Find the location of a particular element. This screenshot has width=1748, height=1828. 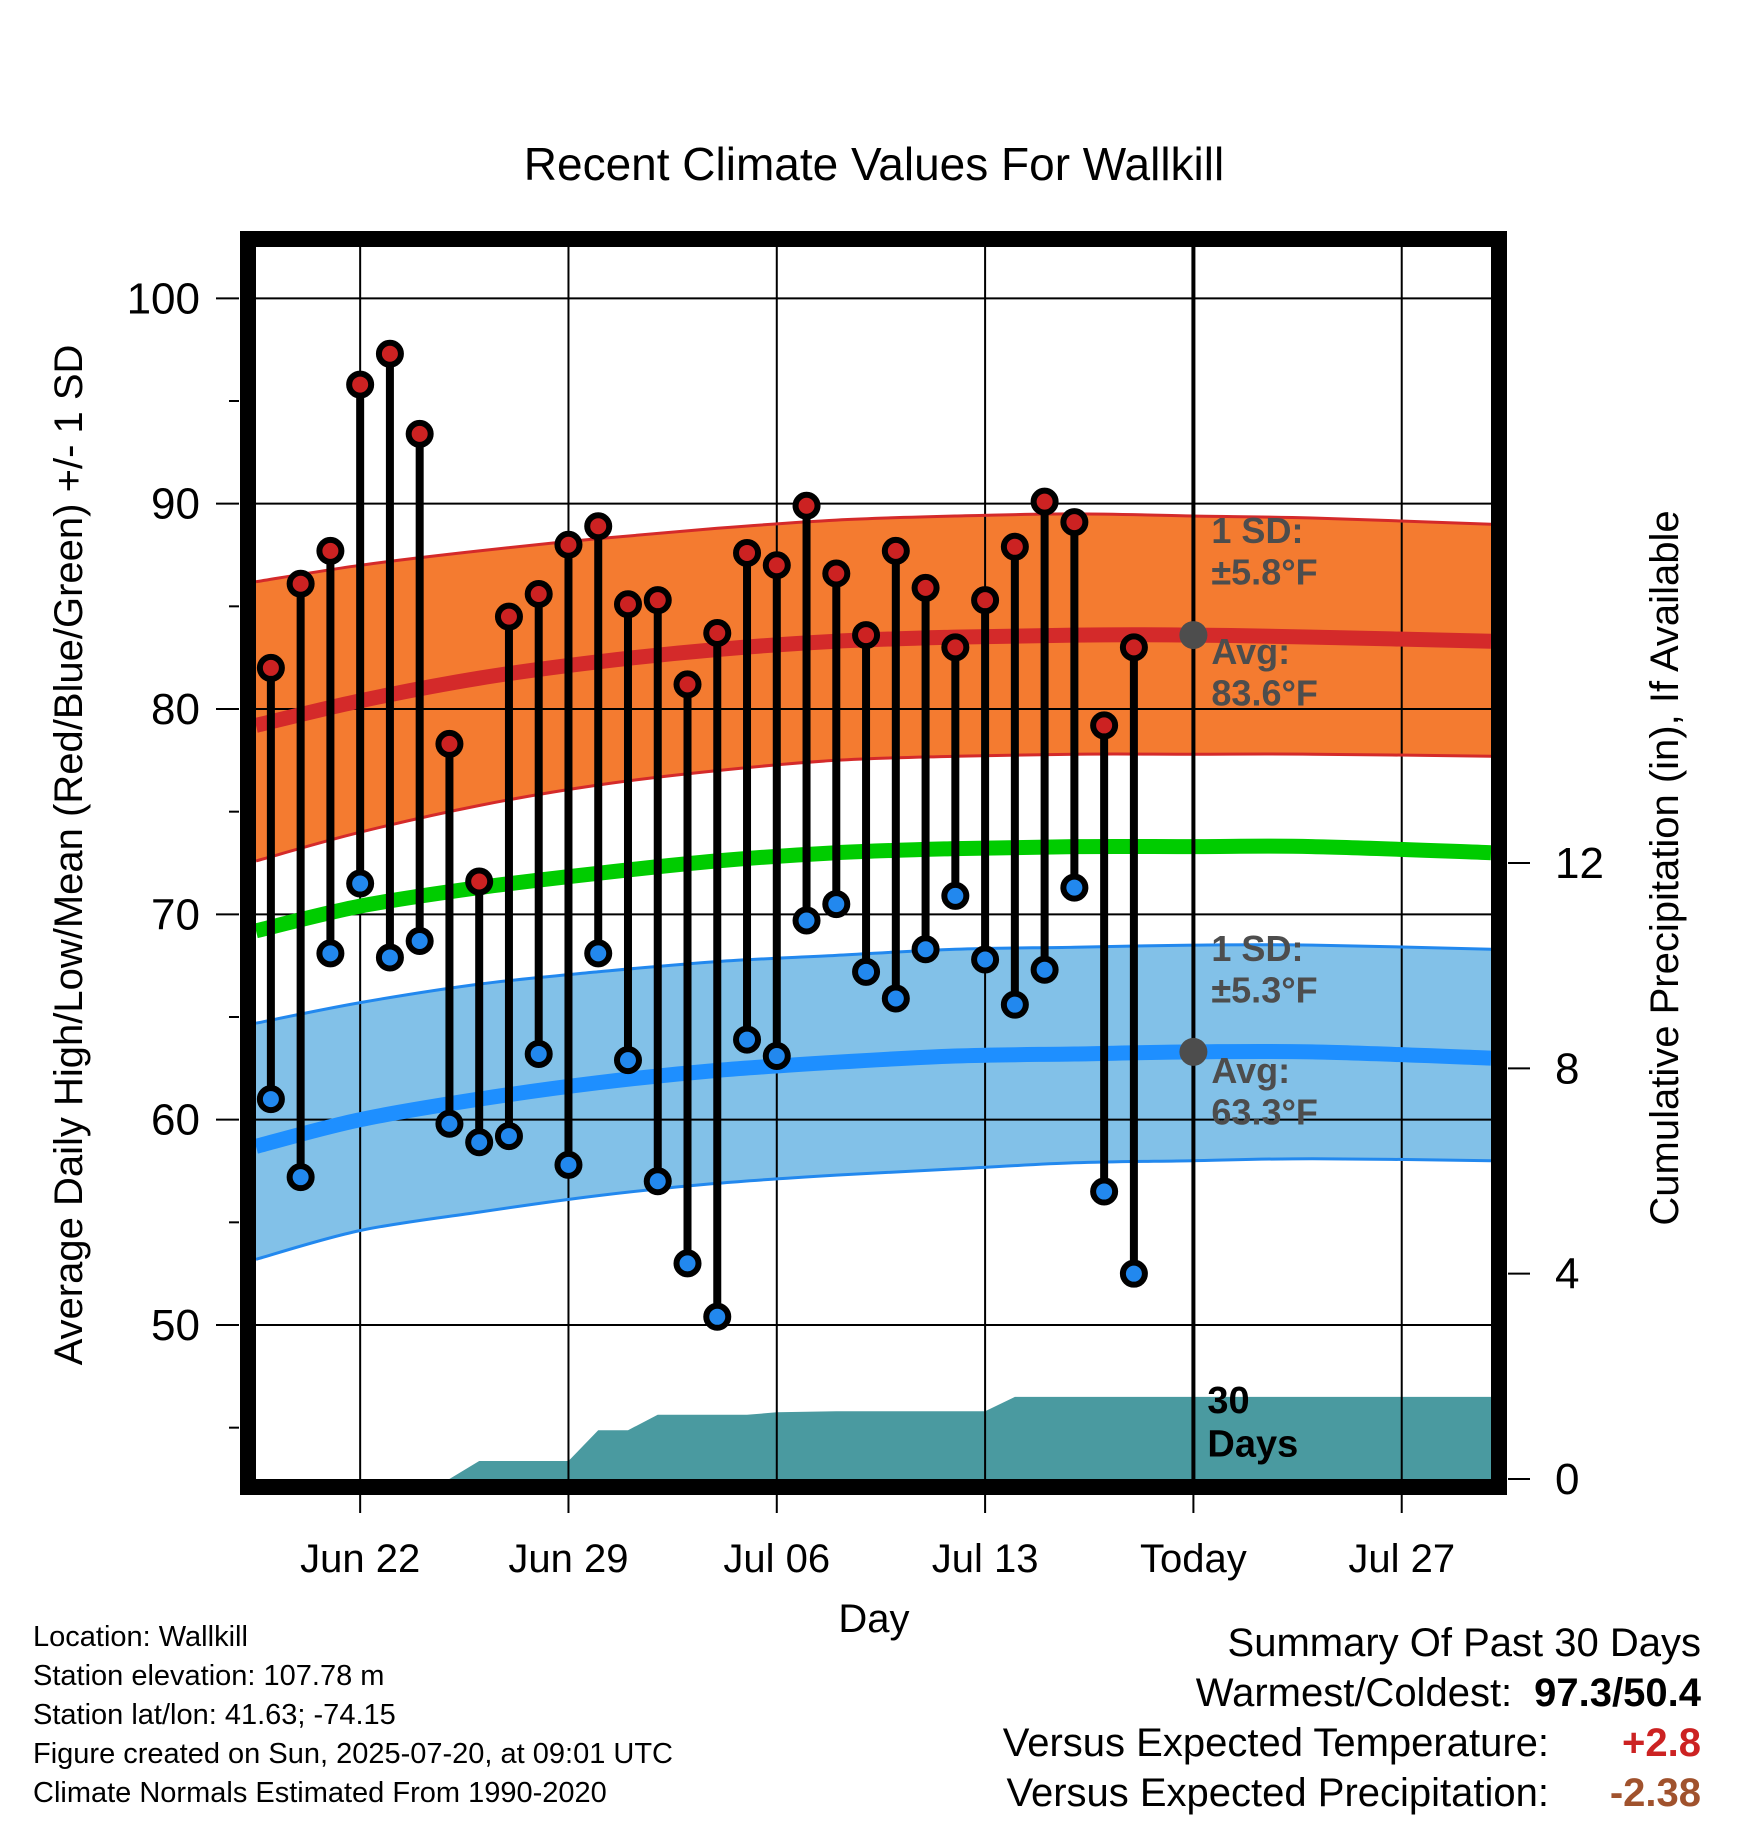

info-normals: Climate Normals Estimated From 1990-2020 is located at coordinates (320, 1793).